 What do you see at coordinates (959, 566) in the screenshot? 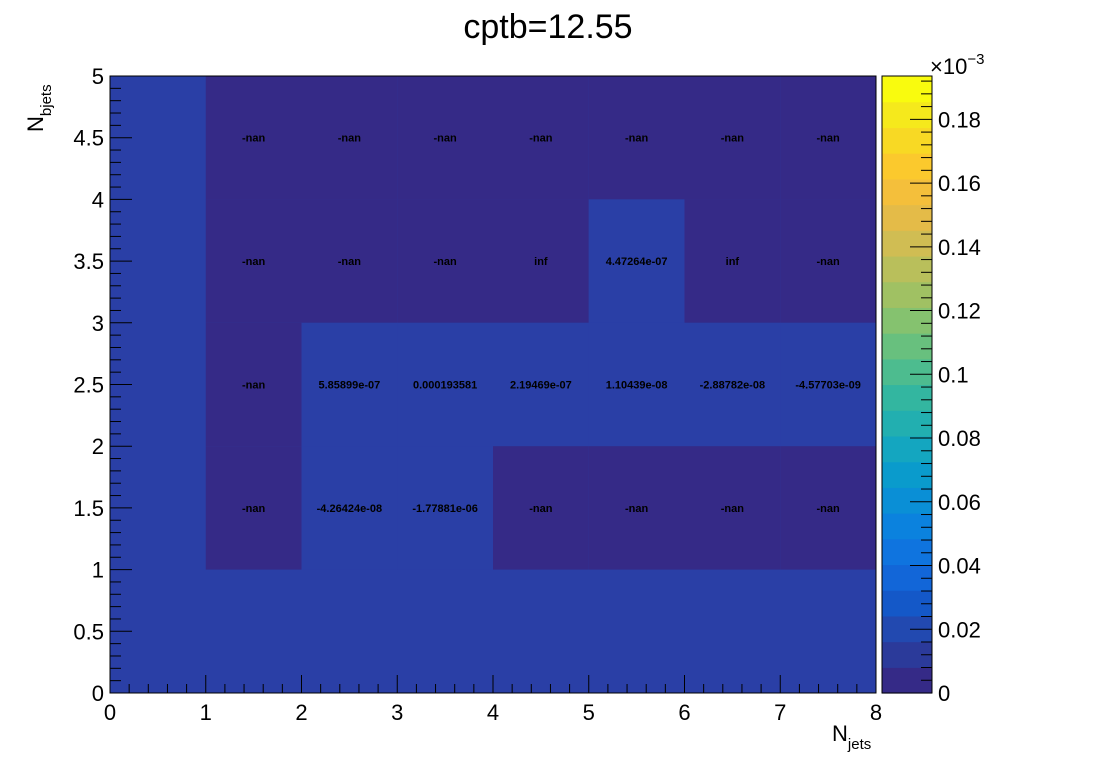
I see `colorbar-tick-label: 0.04` at bounding box center [959, 566].